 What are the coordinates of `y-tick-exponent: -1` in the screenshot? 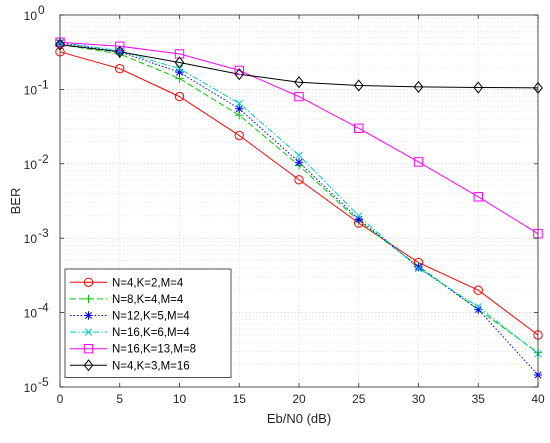 It's located at (43, 84).